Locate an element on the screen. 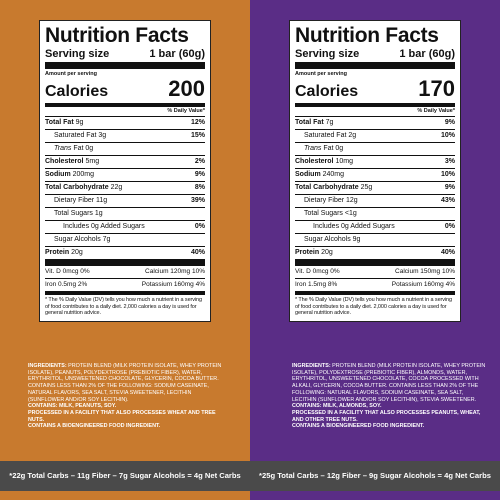 The height and width of the screenshot is (500, 500). serving-size-label: Serving size is located at coordinates (327, 54).